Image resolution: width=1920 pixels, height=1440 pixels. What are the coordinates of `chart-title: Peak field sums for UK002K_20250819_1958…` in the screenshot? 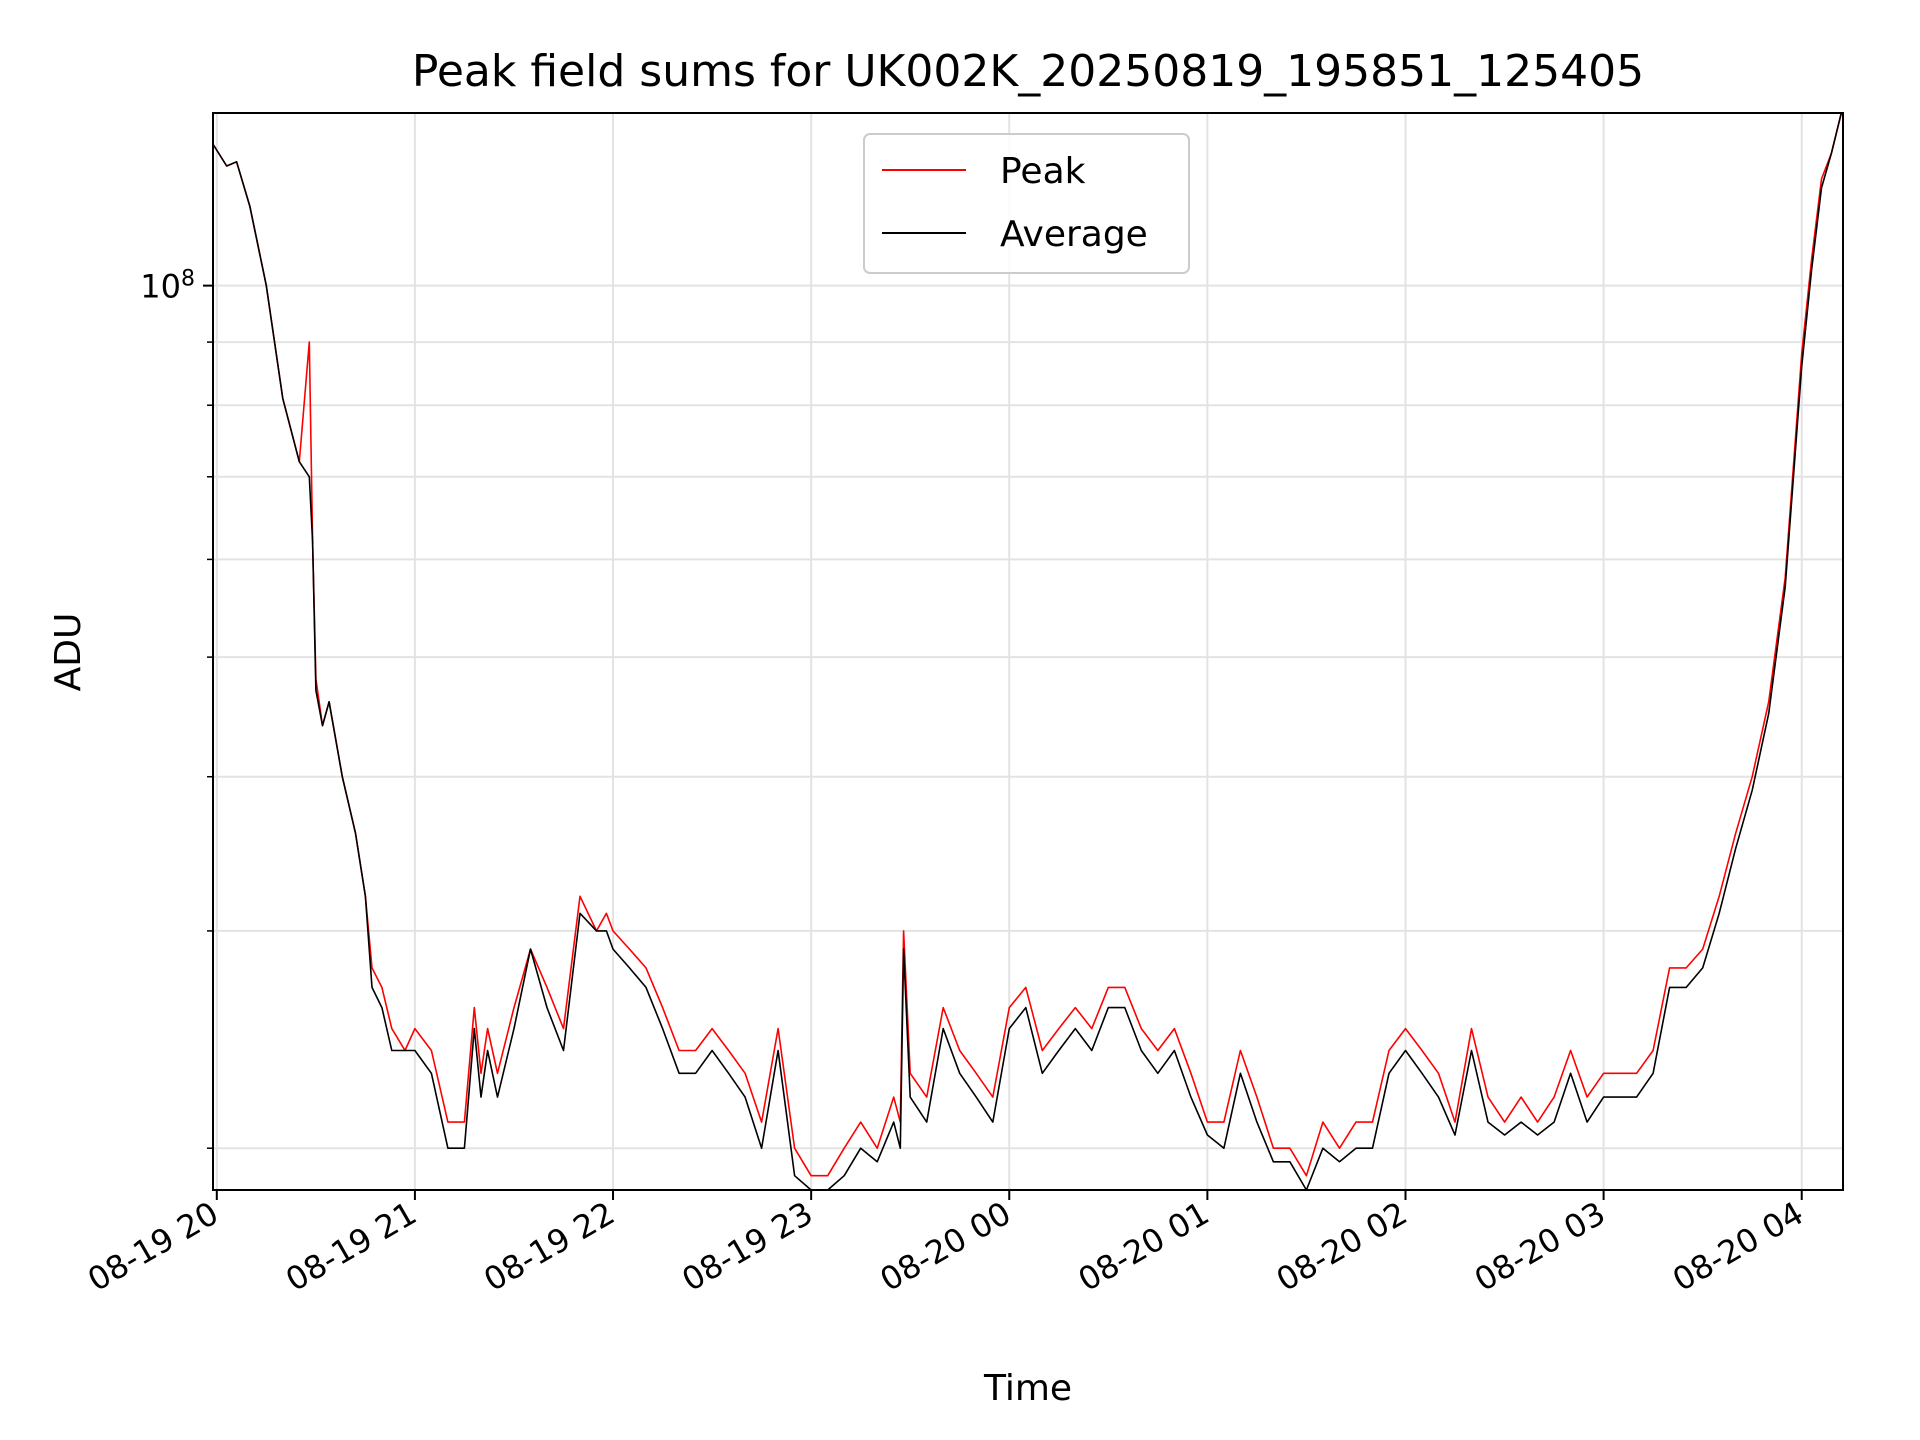 It's located at (1028, 71).